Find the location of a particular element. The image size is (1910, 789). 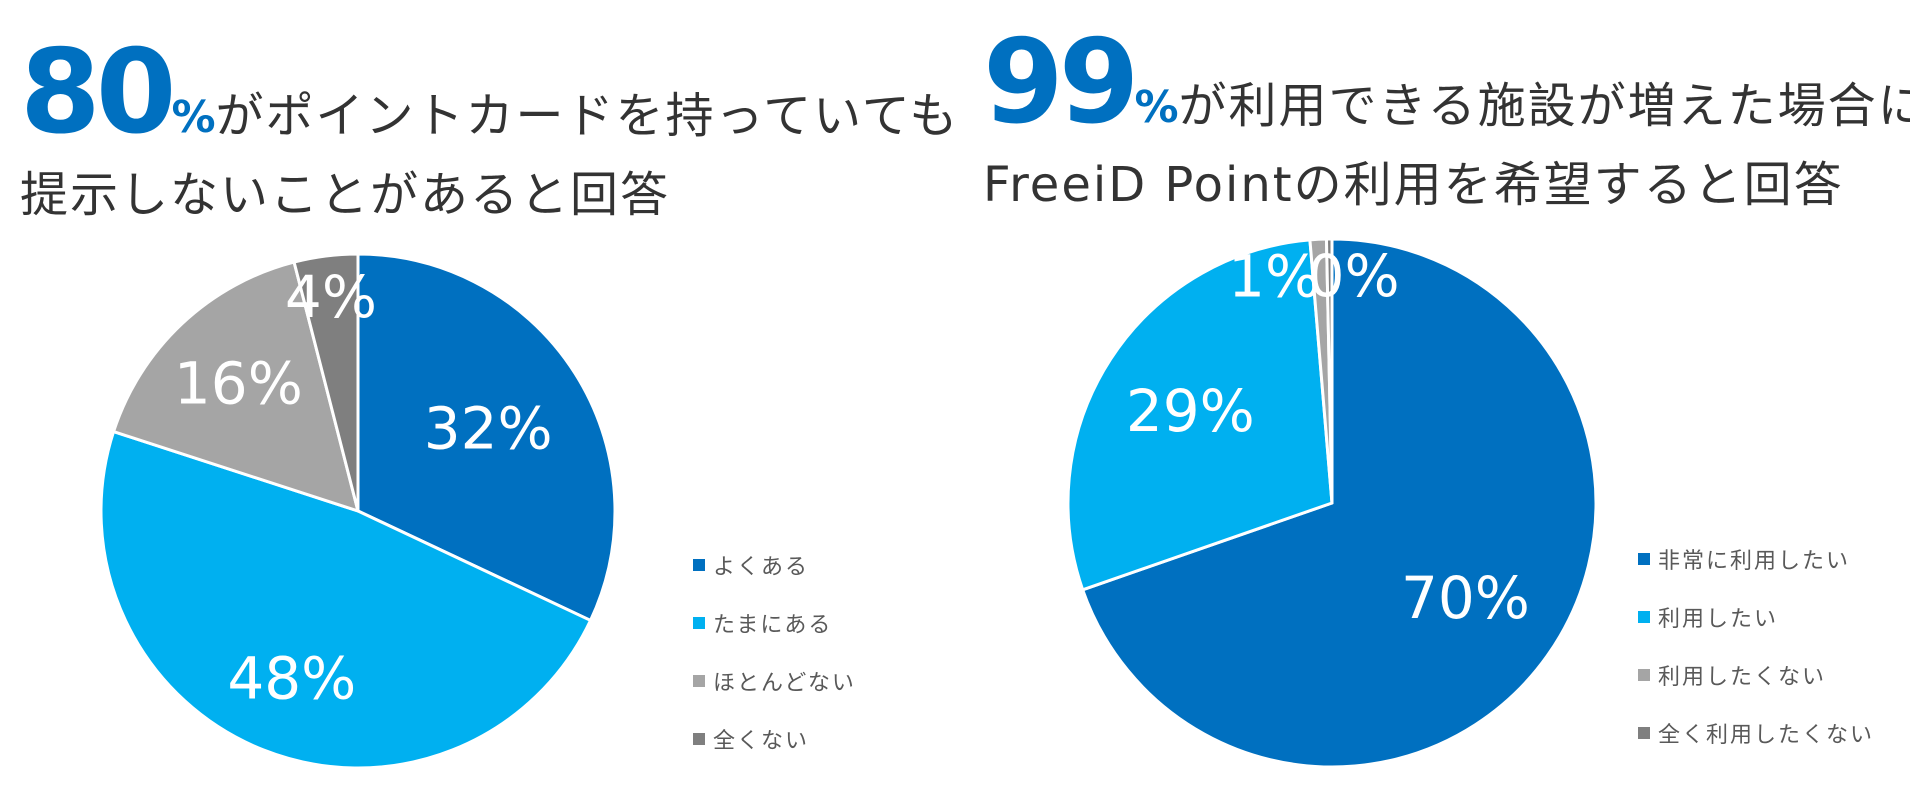

slice-label: 4% is located at coordinates (331, 297).